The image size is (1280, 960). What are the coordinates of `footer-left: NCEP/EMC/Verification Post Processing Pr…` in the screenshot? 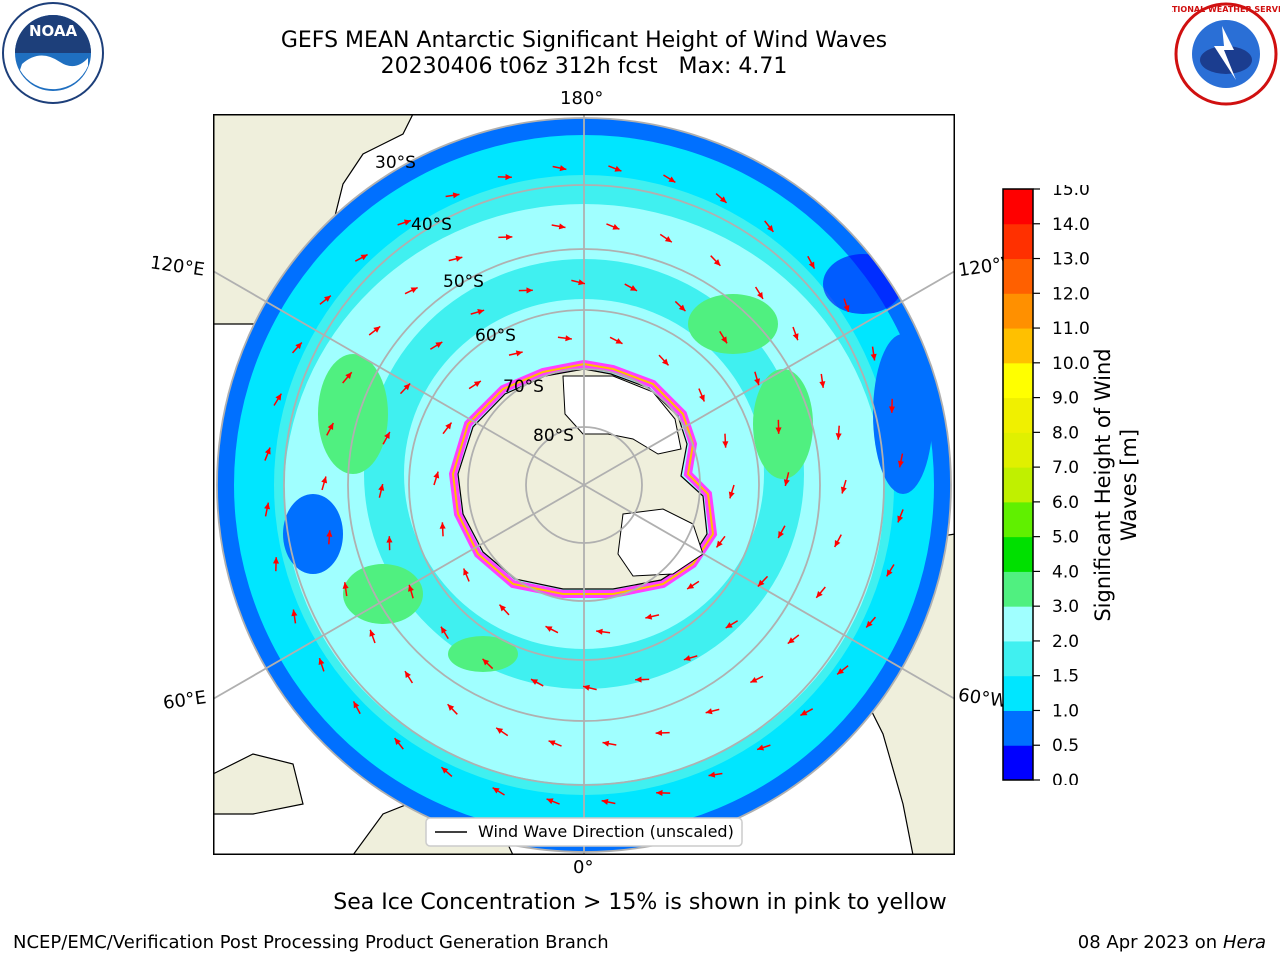 It's located at (311, 942).